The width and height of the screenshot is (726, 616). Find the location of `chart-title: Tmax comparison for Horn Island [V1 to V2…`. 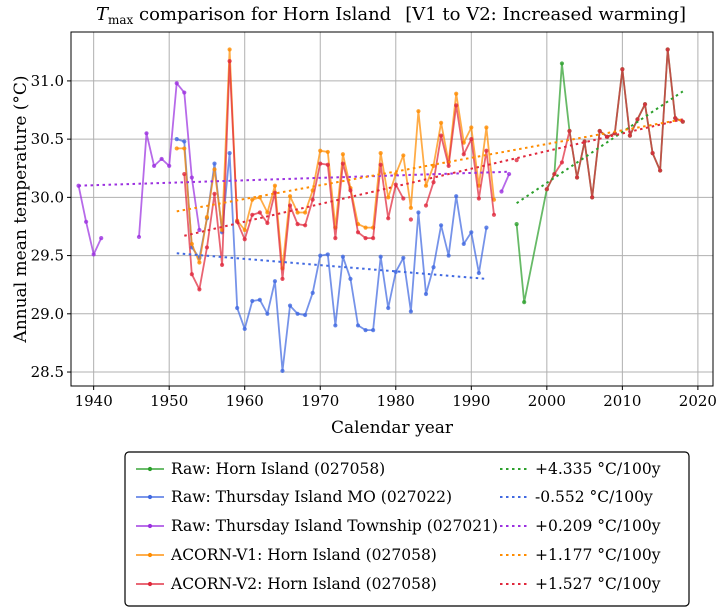

chart-title: Tmax comparison for Horn Island [V1 to V2… is located at coordinates (391, 15).